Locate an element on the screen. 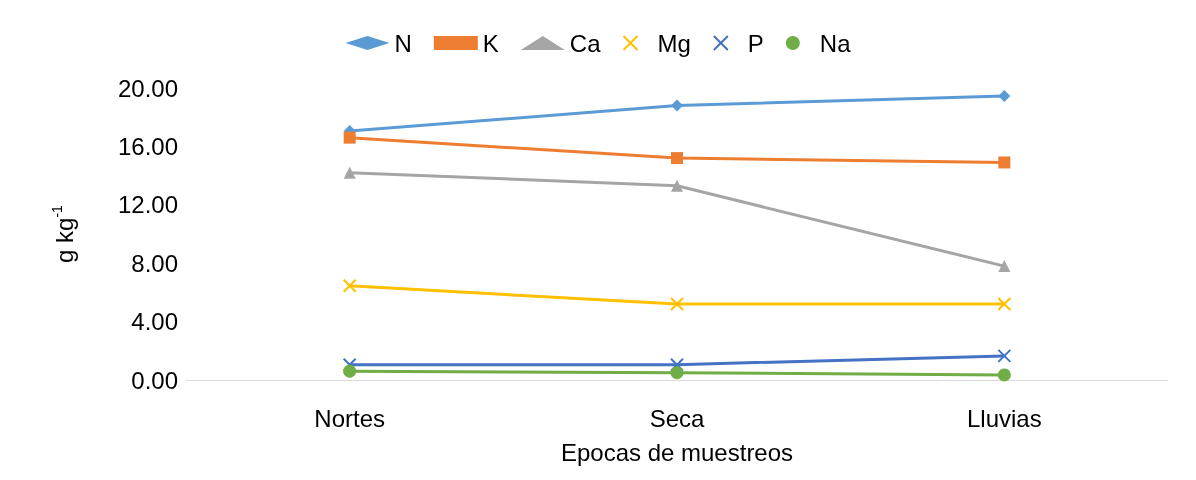  legend-label: P is located at coordinates (755, 43).